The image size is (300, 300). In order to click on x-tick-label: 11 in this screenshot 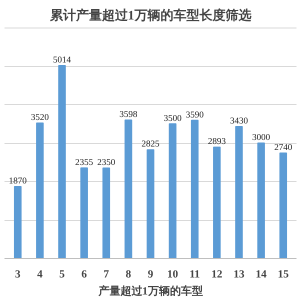, I will do `click(195, 274)`.